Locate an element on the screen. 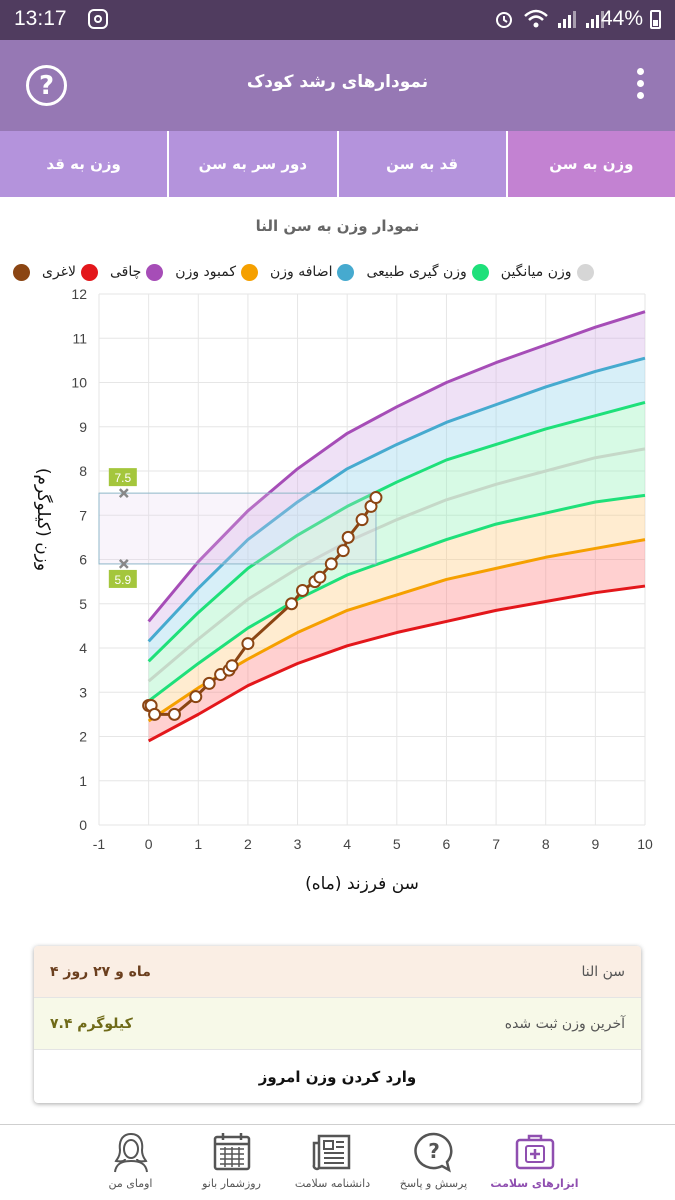 Image resolution: width=675 pixels, height=1200 pixels. chart-title: نمودار وزن به سن النا is located at coordinates (337, 226).